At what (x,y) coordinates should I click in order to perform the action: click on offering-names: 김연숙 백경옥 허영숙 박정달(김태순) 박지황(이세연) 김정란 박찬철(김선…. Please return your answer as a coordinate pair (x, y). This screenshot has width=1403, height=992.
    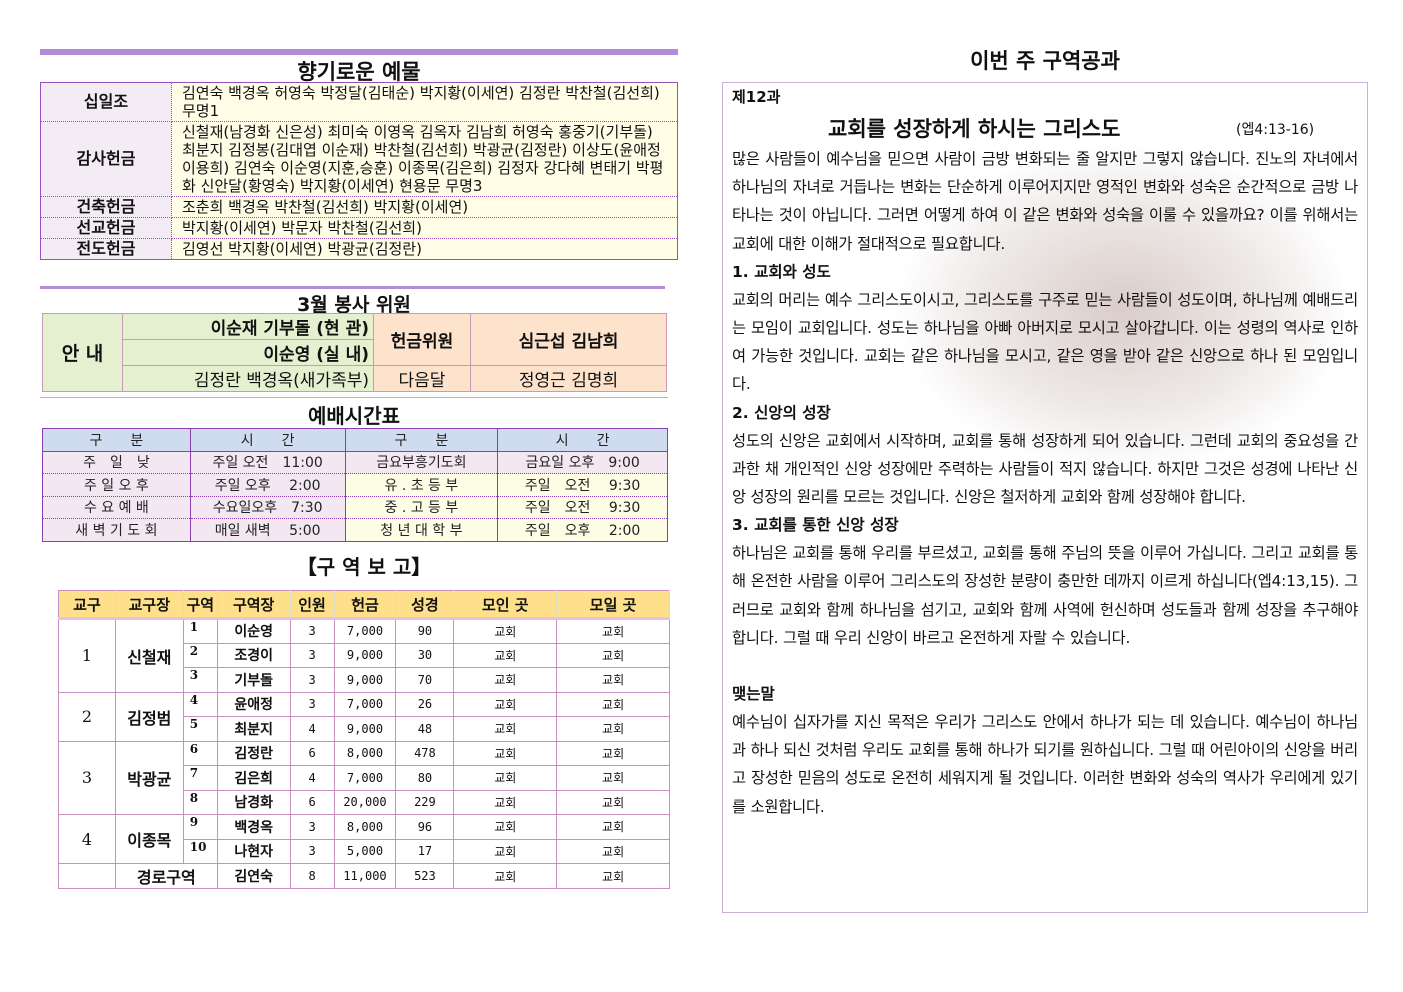
    Looking at the image, I should click on (424, 102).